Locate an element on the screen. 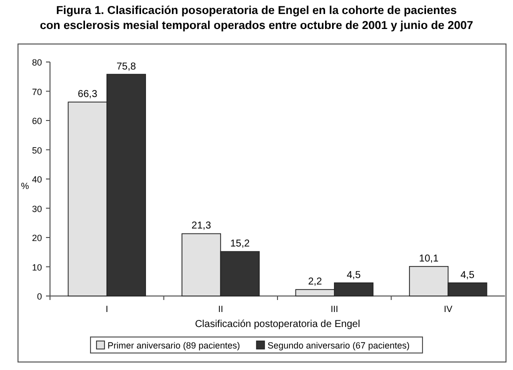  x-tick-label: III is located at coordinates (334, 309).